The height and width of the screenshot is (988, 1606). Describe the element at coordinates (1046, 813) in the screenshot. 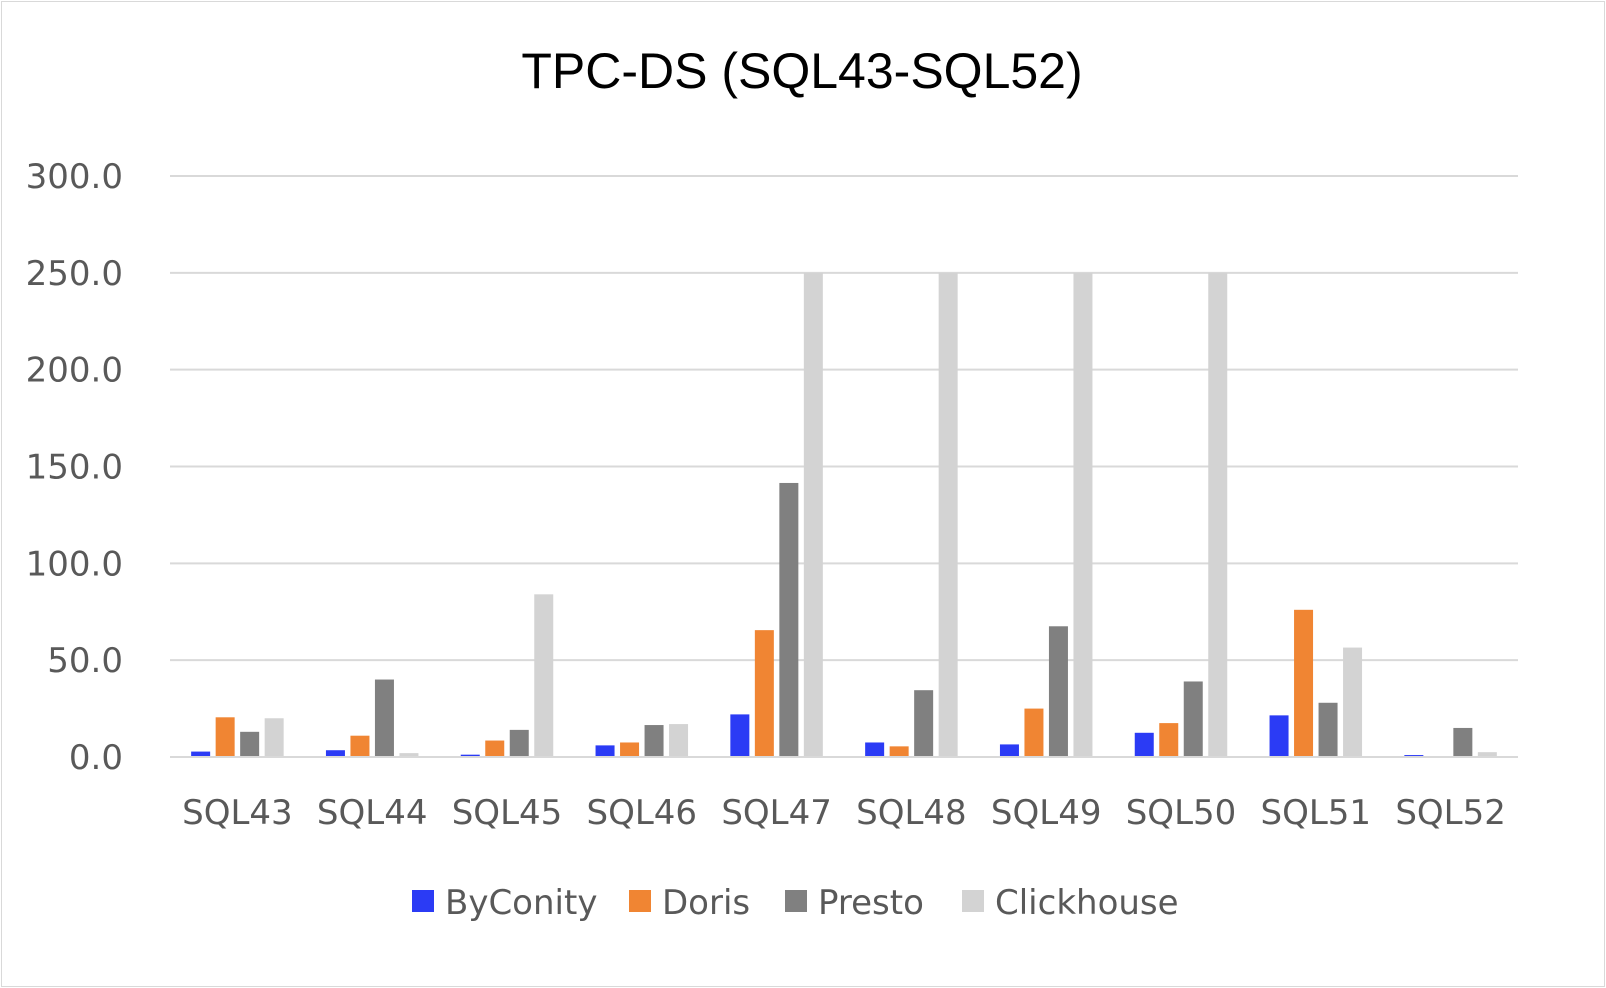

I see `x-tick-label: SQL49` at that location.